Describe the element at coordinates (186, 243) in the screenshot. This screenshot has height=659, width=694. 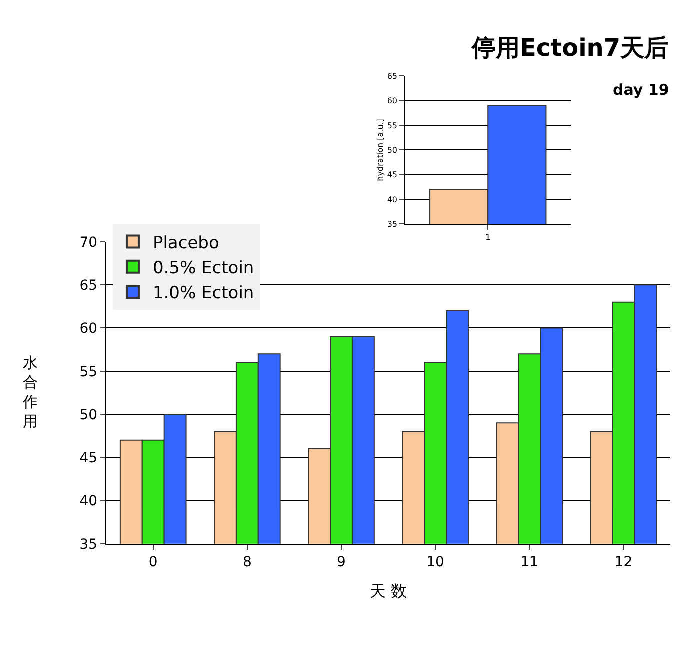
I see `legend-label: Placebo` at that location.